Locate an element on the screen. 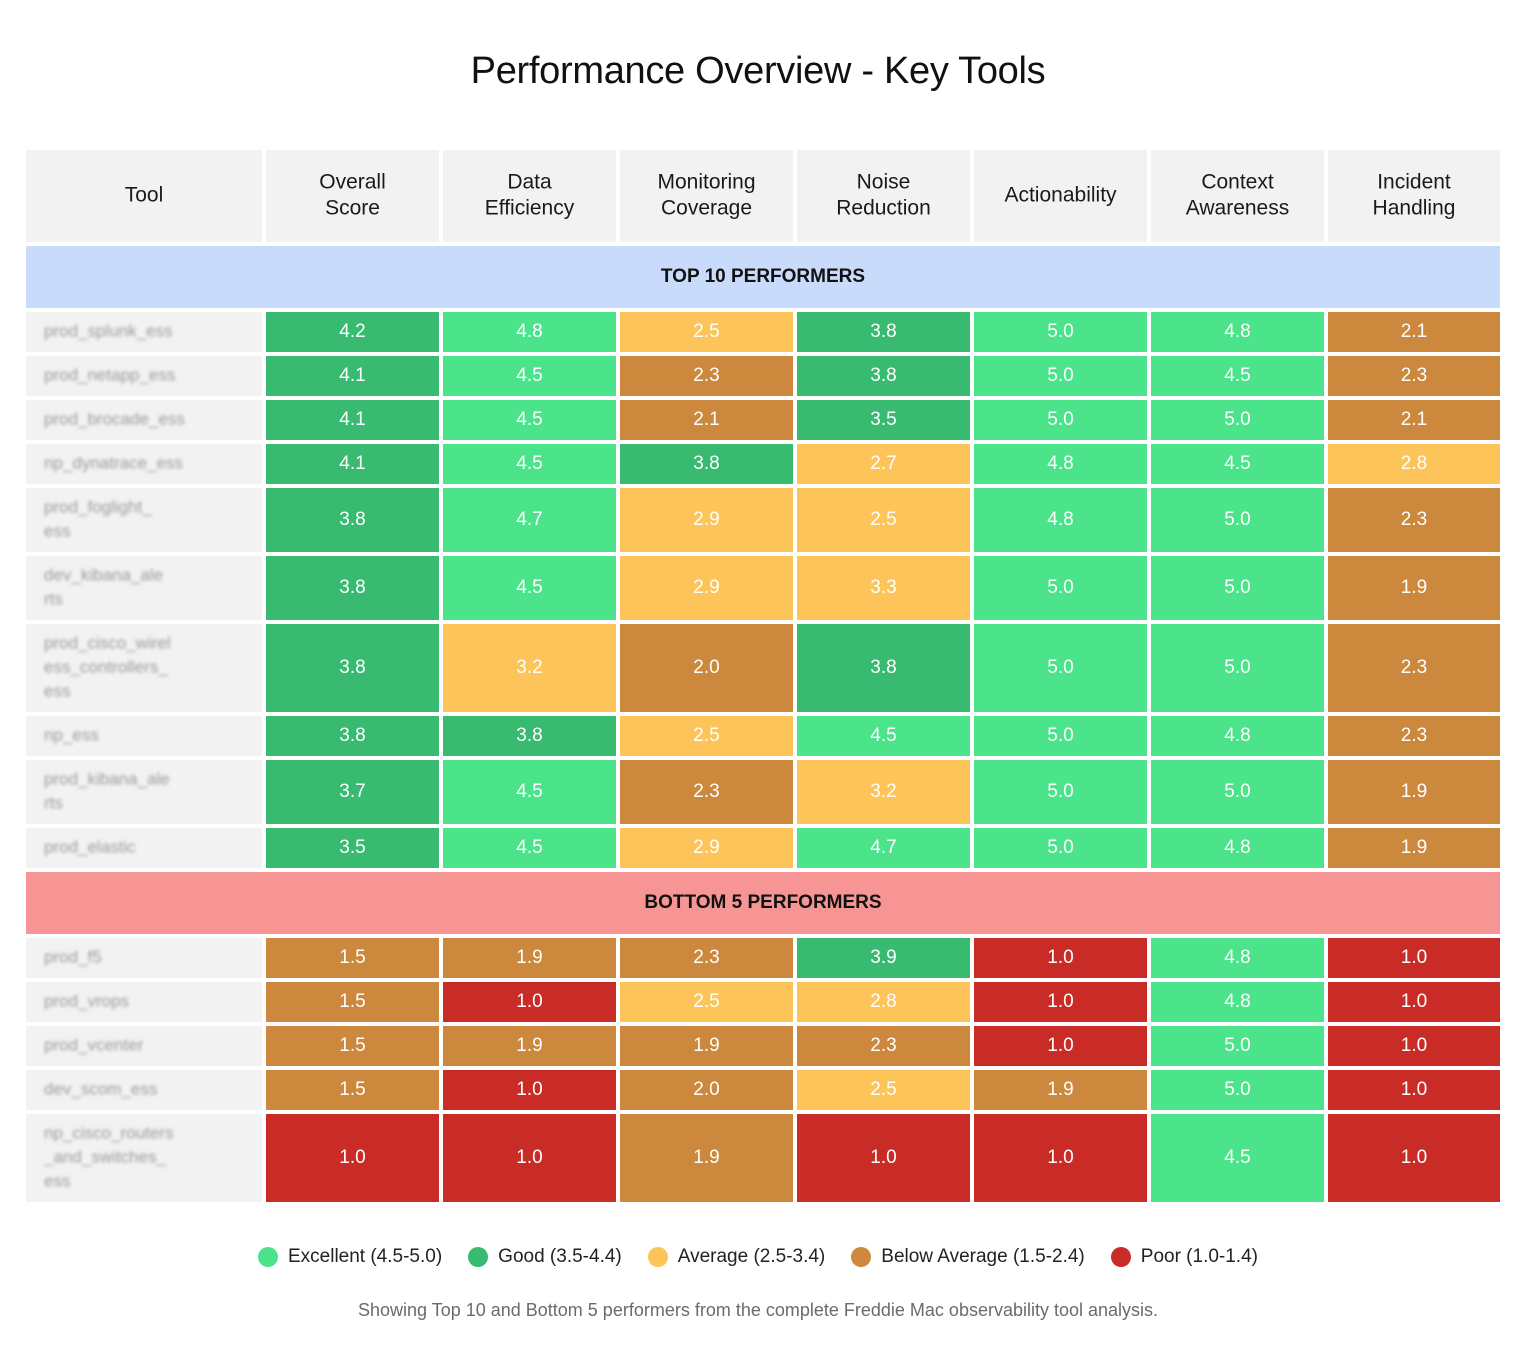  cell-value: 2.7 is located at coordinates (883, 463).